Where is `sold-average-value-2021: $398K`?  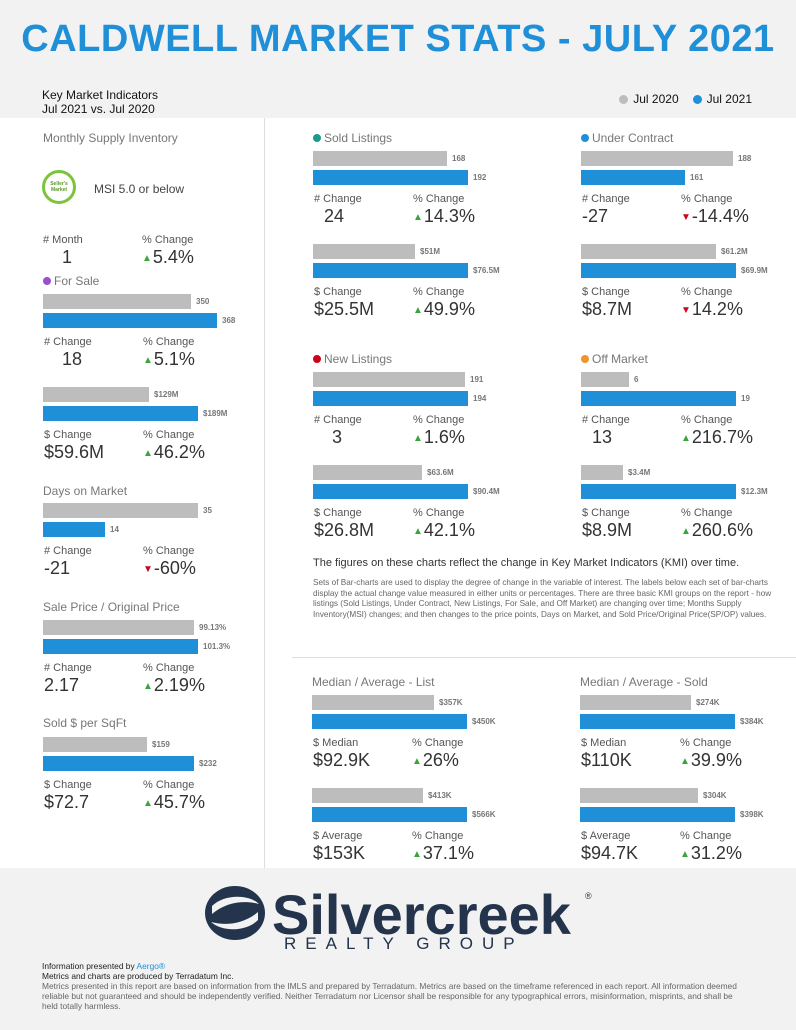
sold-average-value-2021: $398K is located at coordinates (752, 814).